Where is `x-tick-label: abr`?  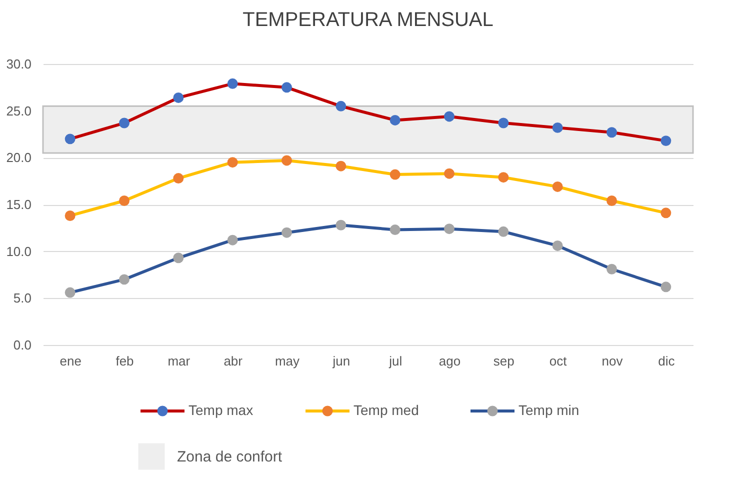 x-tick-label: abr is located at coordinates (234, 361).